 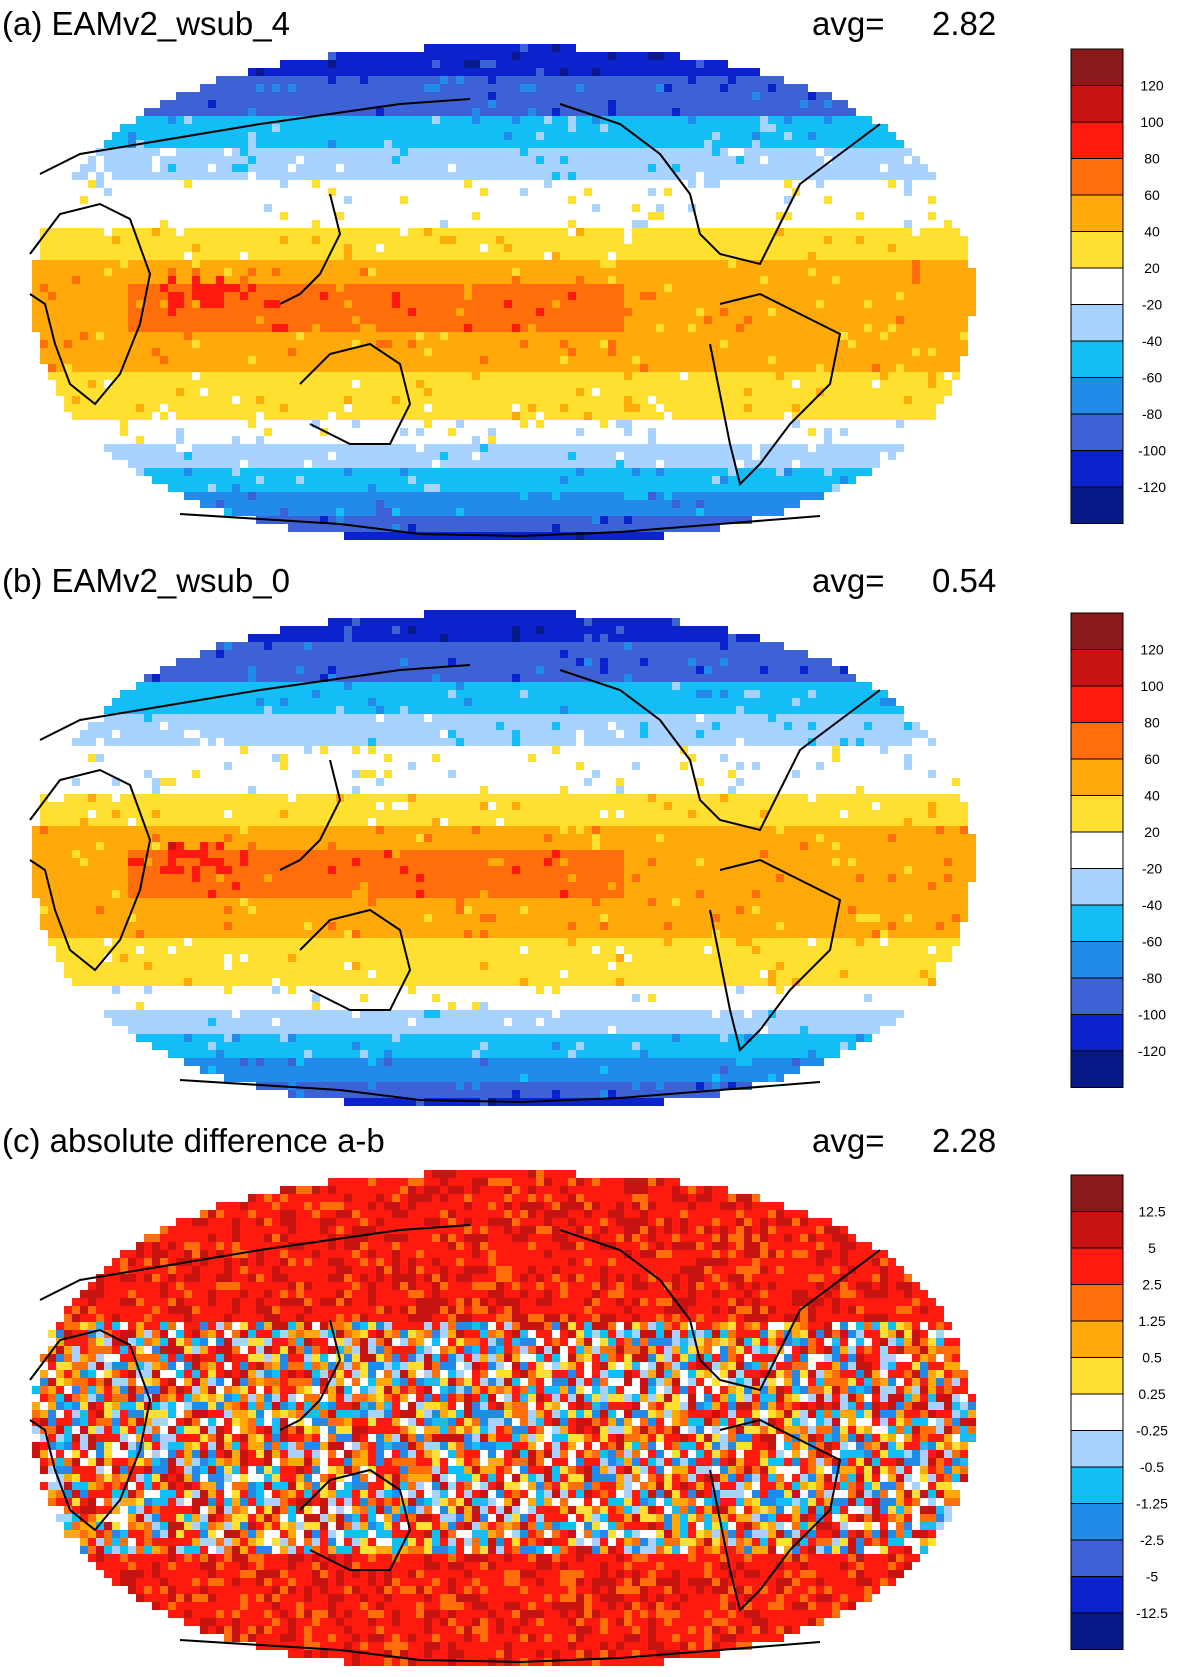 I want to click on panel-c-avg-label: avg=, so click(x=848, y=1140).